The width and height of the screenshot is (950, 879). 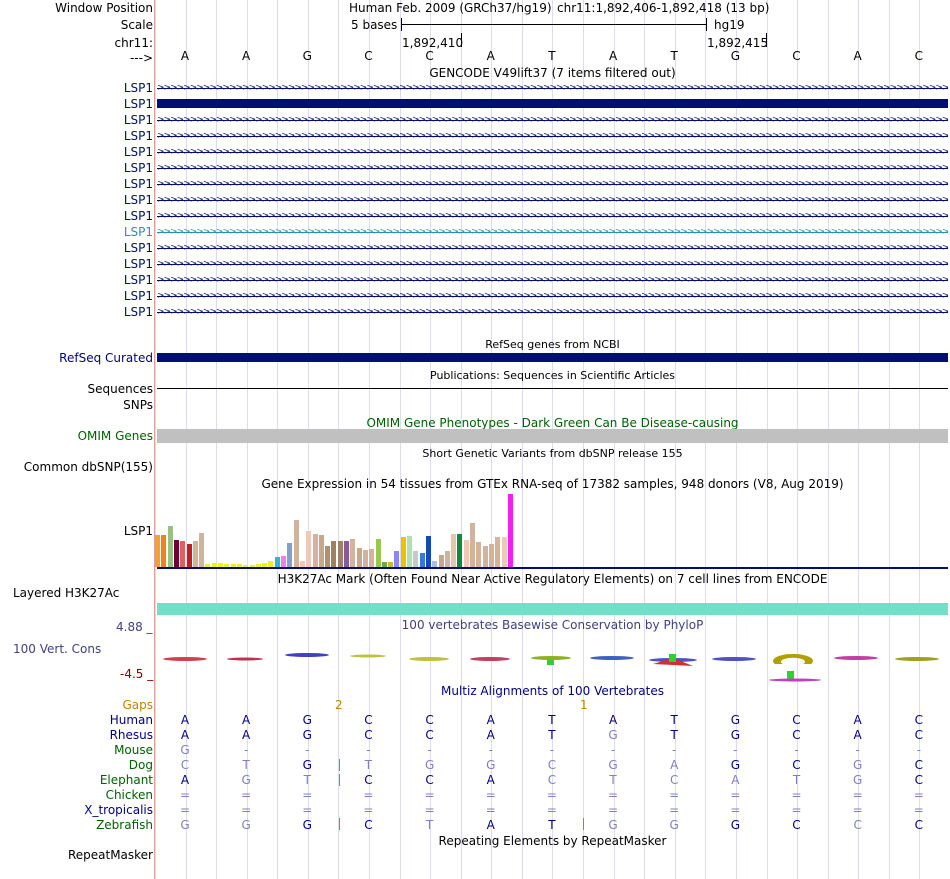 I want to click on gencode-gene-exon, so click(x=552, y=103).